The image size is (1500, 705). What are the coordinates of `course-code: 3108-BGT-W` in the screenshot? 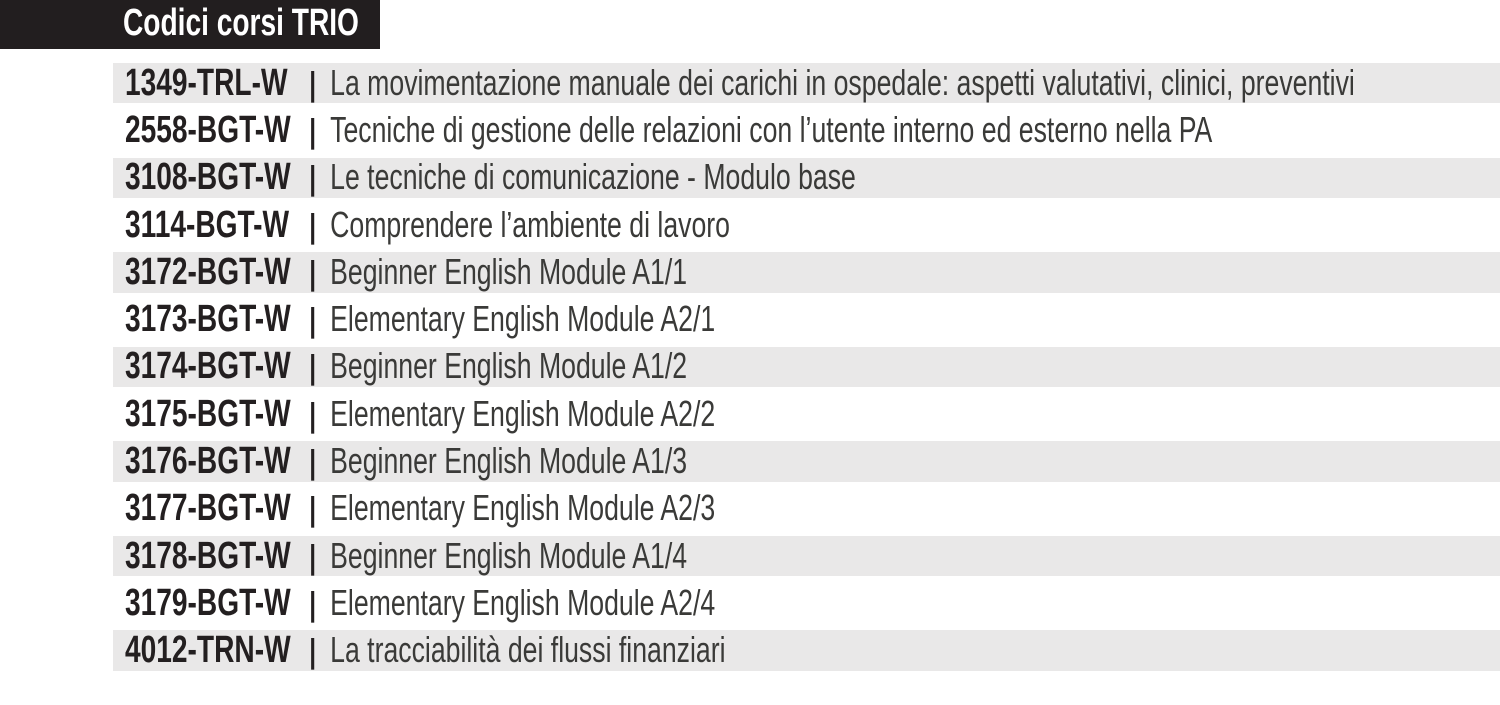 It's located at (208, 177).